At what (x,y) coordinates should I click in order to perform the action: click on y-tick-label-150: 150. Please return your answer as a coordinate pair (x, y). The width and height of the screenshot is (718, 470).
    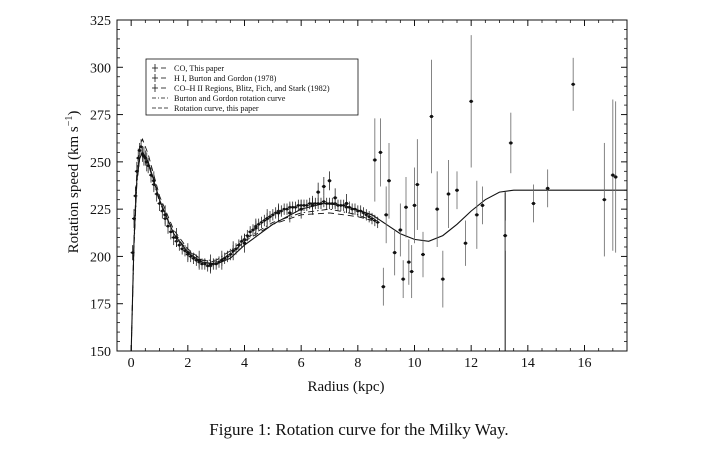
    Looking at the image, I should click on (100, 352).